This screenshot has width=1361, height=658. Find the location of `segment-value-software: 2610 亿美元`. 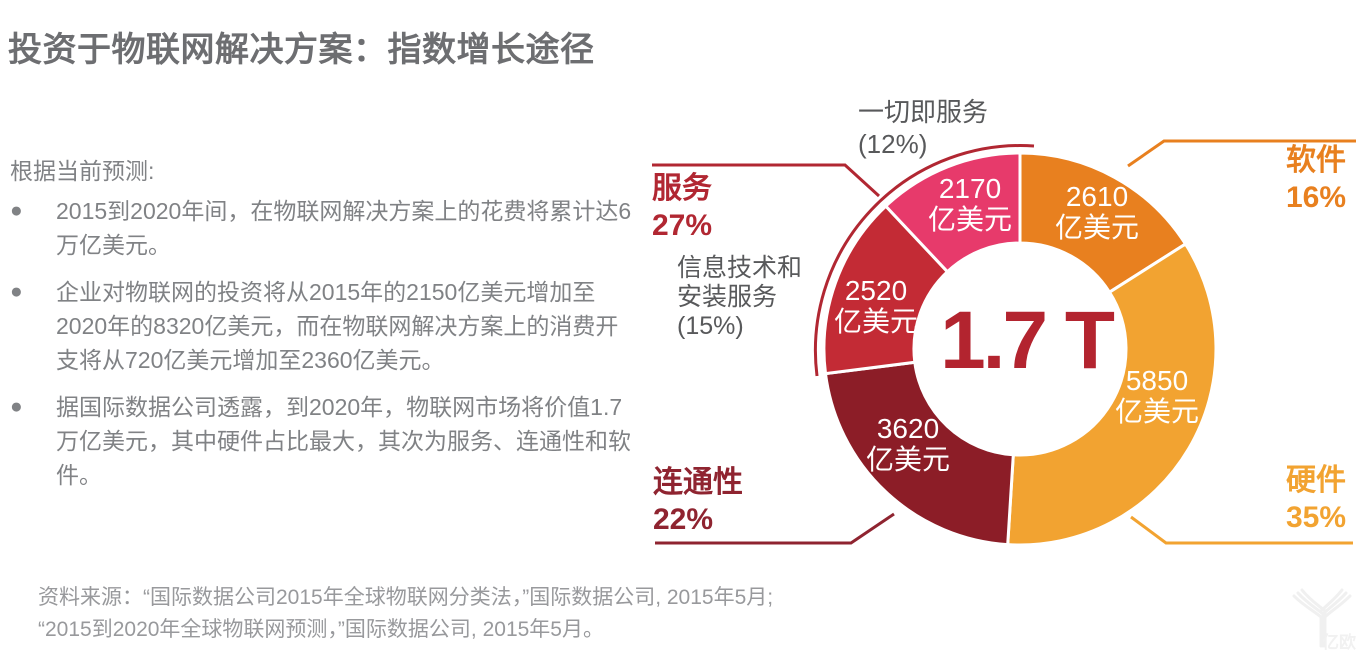

segment-value-software: 2610 亿美元 is located at coordinates (1097, 212).